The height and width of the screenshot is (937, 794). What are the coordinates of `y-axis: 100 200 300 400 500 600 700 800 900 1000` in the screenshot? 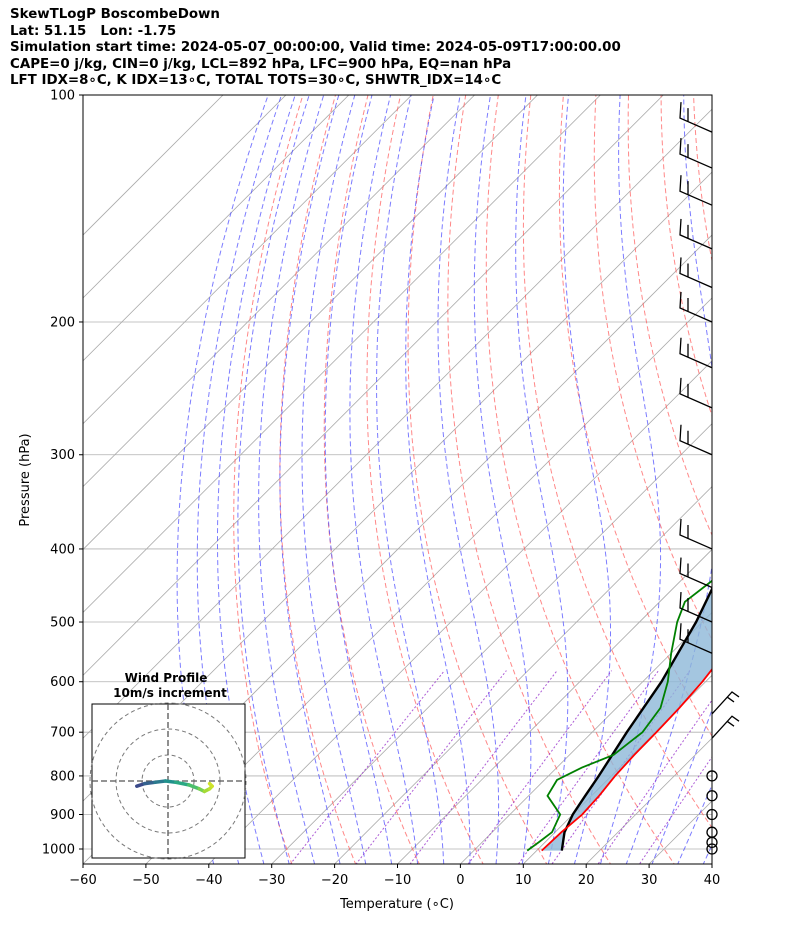 It's located at (62, 473).